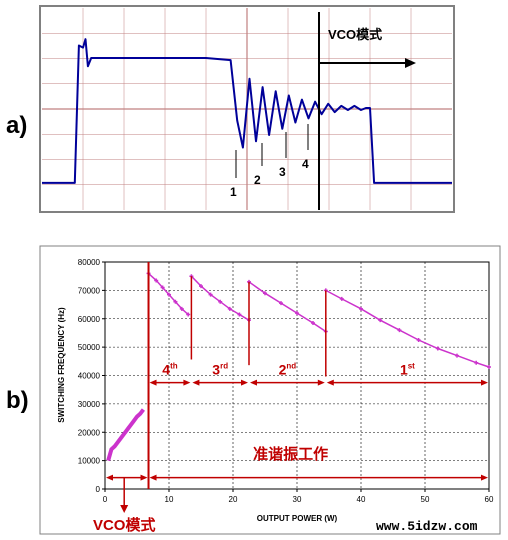 The height and width of the screenshot is (540, 508). What do you see at coordinates (224, 366) in the screenshot?
I see `region-label-suffix: rd` at bounding box center [224, 366].